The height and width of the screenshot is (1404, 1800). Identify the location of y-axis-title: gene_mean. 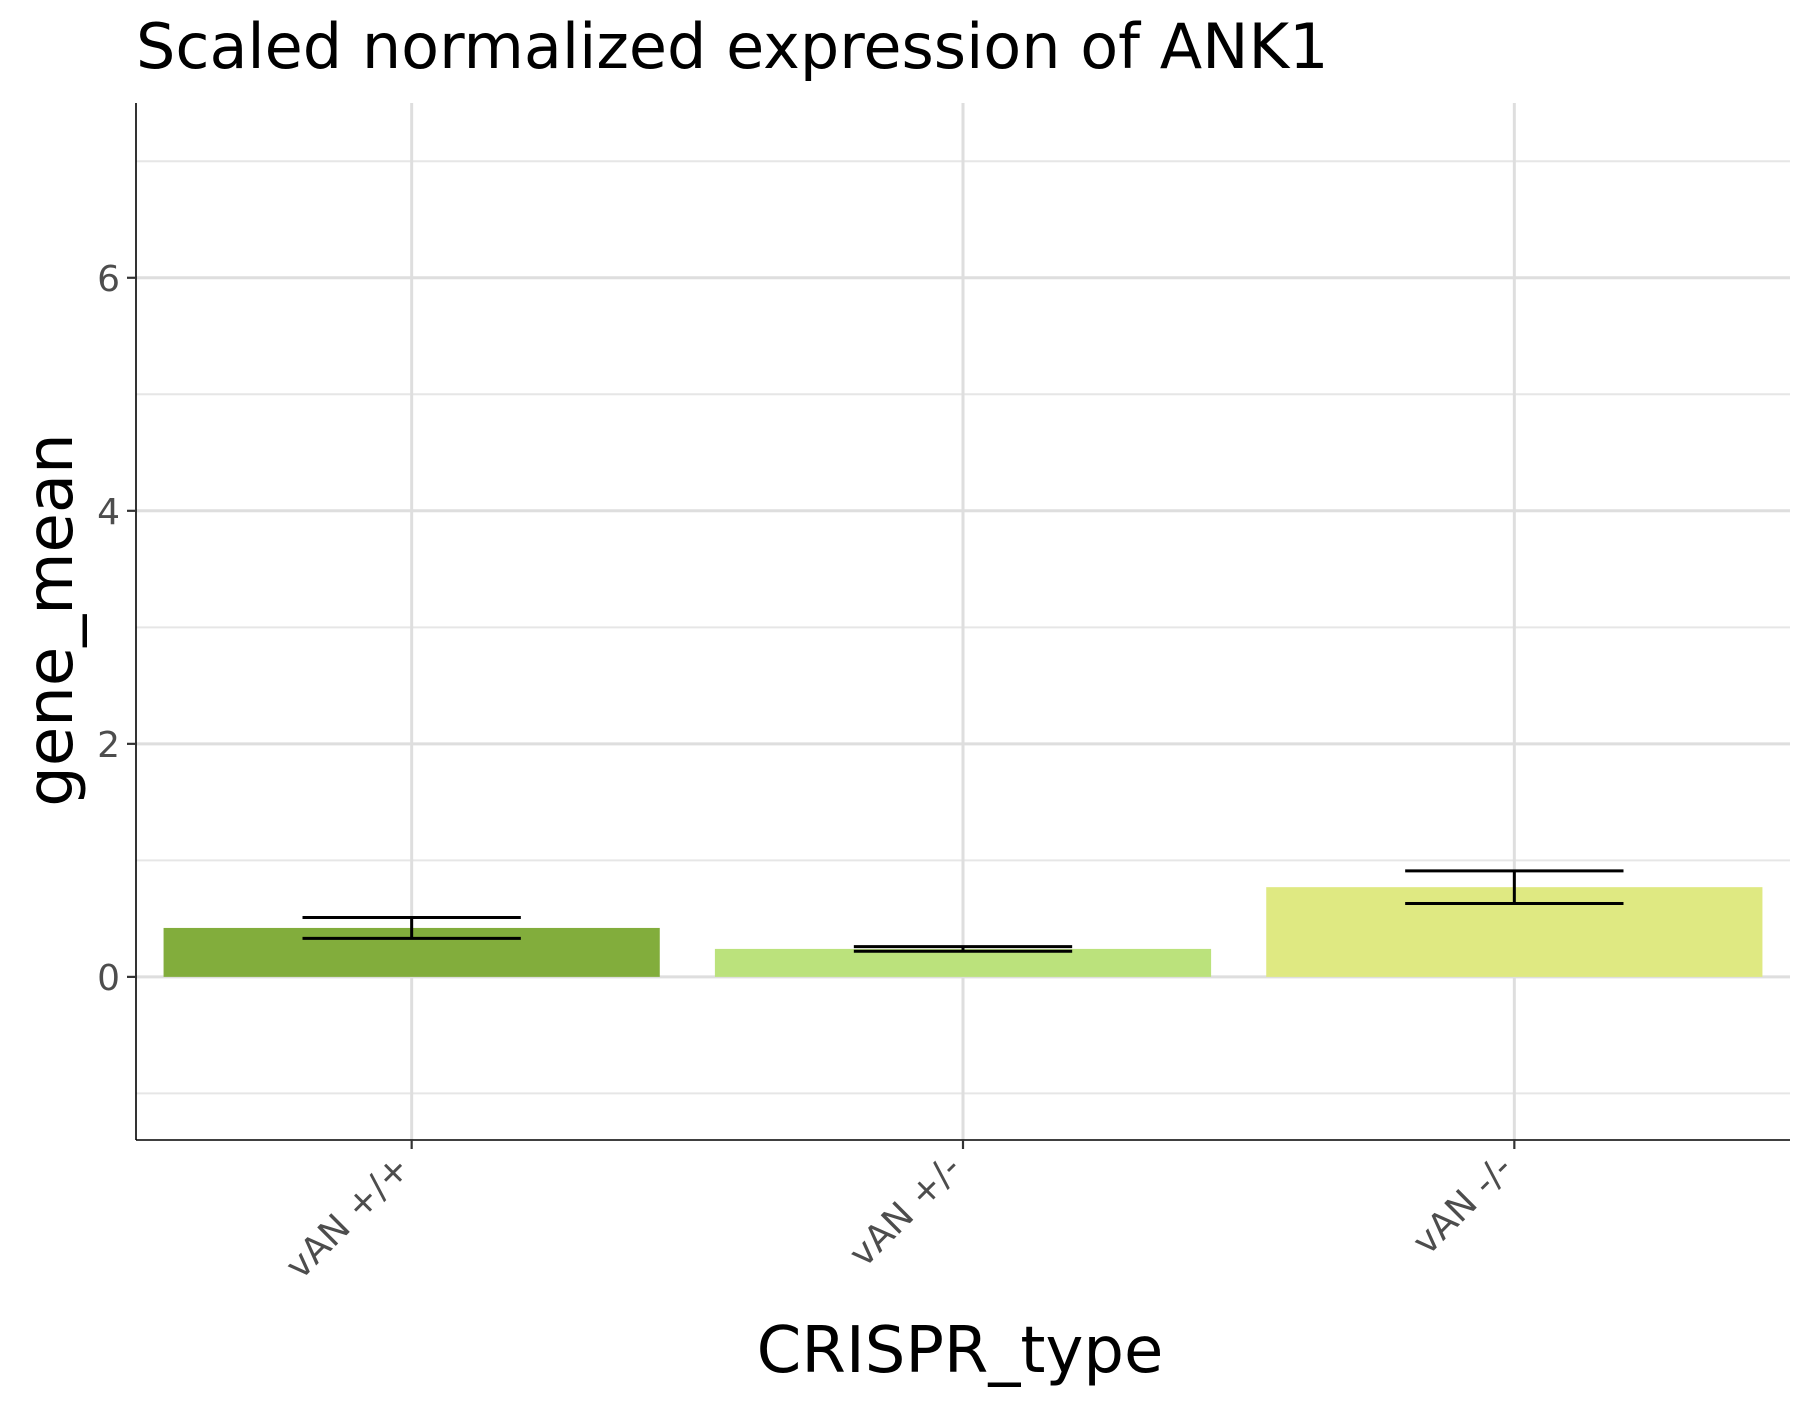
(51, 619).